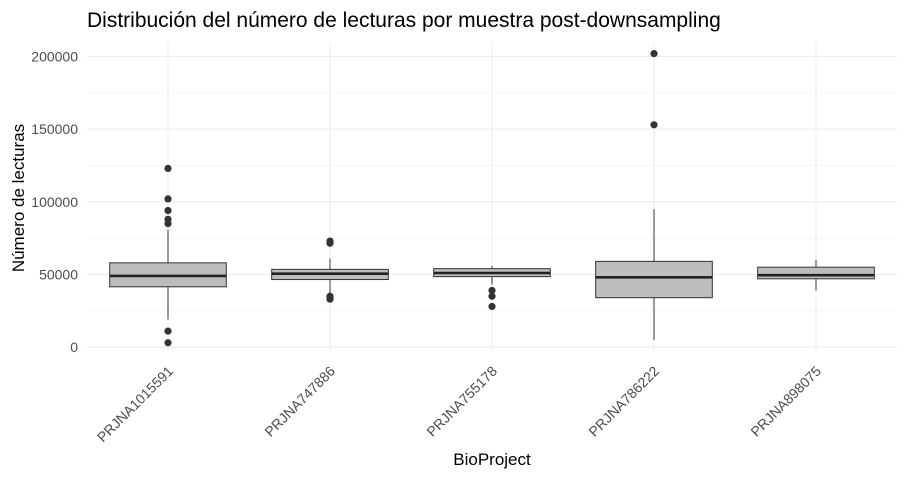 This screenshot has height=477, width=907. What do you see at coordinates (54, 57) in the screenshot?
I see `y-tick-label: 200000` at bounding box center [54, 57].